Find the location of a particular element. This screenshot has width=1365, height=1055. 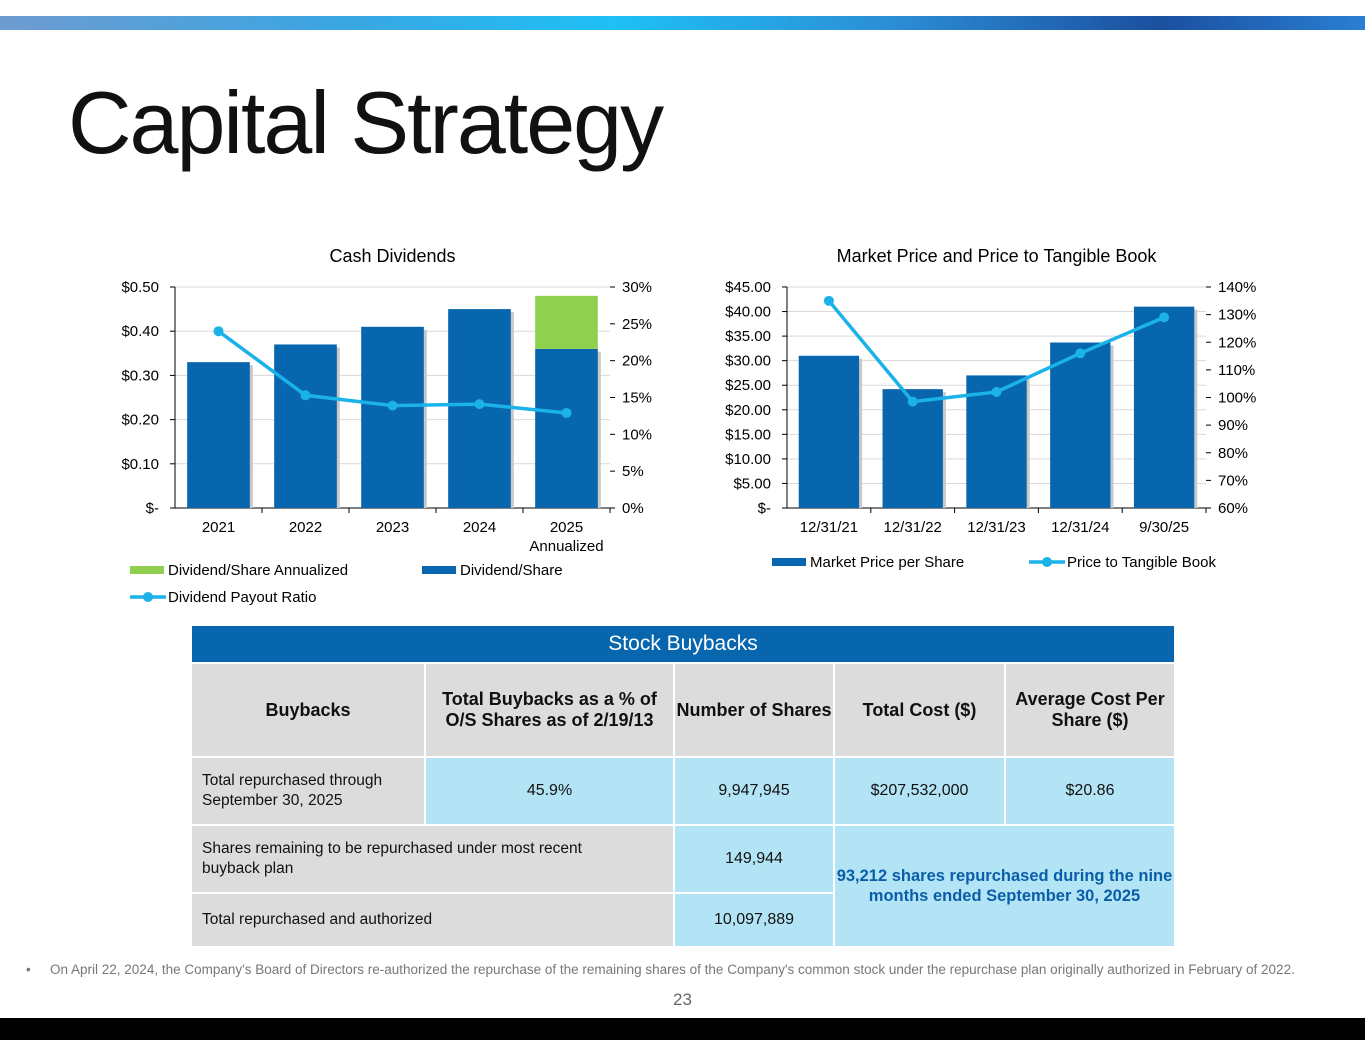

y-tick-label: $0.50 is located at coordinates (140, 287).